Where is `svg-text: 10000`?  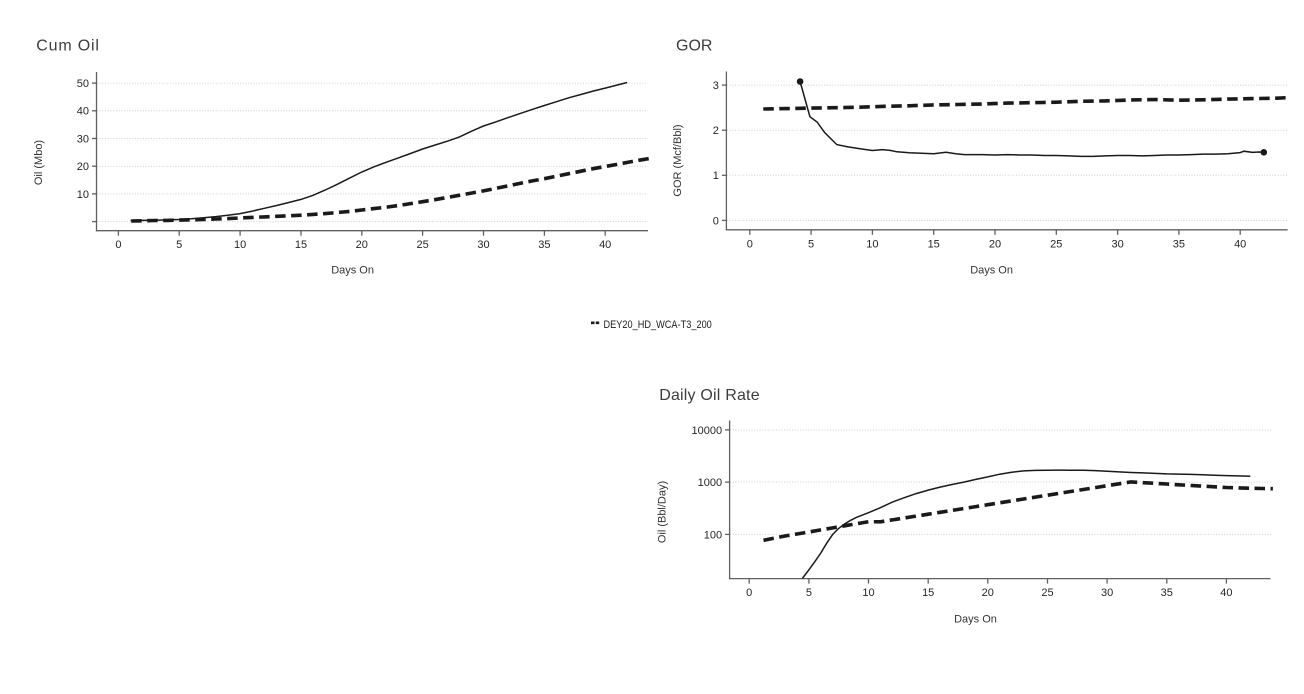 svg-text: 10000 is located at coordinates (707, 431).